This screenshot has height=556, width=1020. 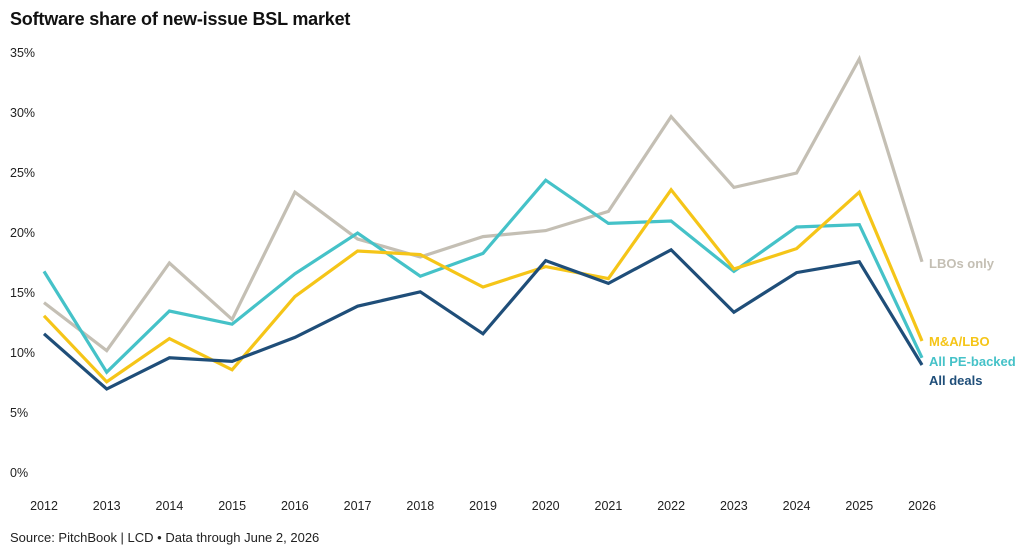 I want to click on x-tick-label: 2016, so click(x=295, y=506).